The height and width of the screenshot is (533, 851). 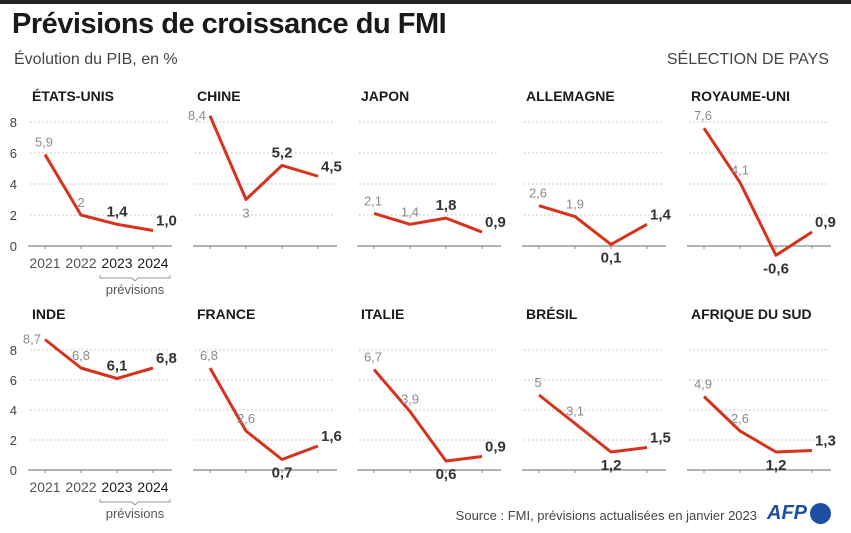 What do you see at coordinates (229, 24) in the screenshot?
I see `chart-title: Prévisions de croissance du FMI` at bounding box center [229, 24].